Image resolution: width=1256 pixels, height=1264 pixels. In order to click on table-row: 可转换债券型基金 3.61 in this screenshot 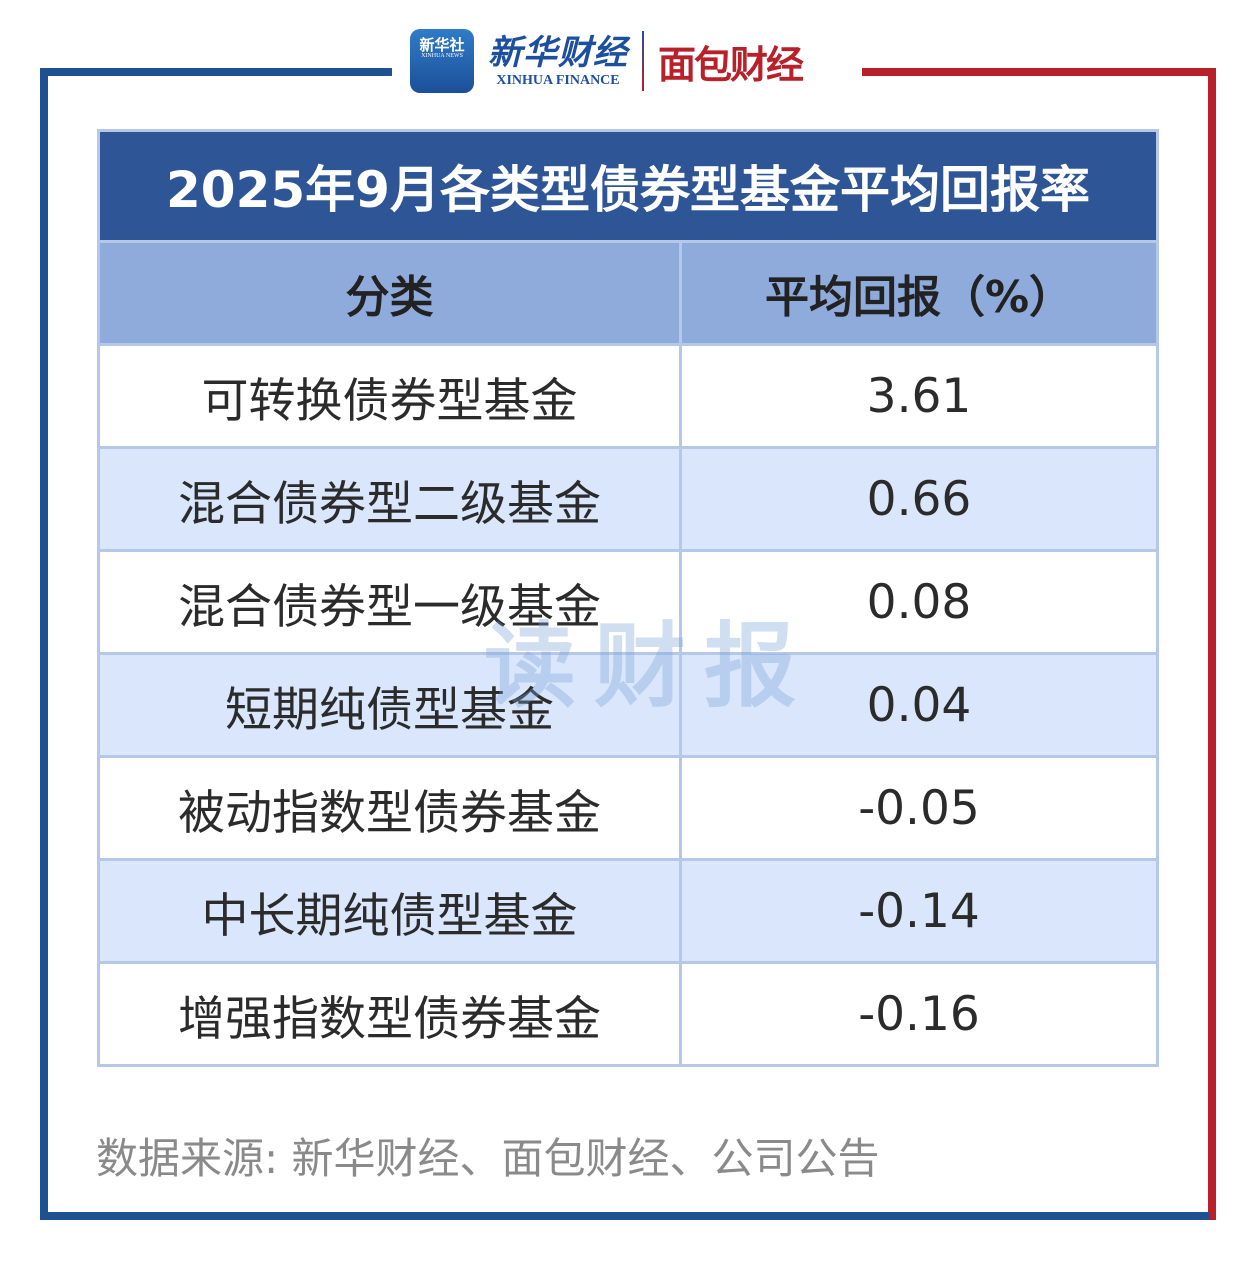, I will do `click(628, 396)`.